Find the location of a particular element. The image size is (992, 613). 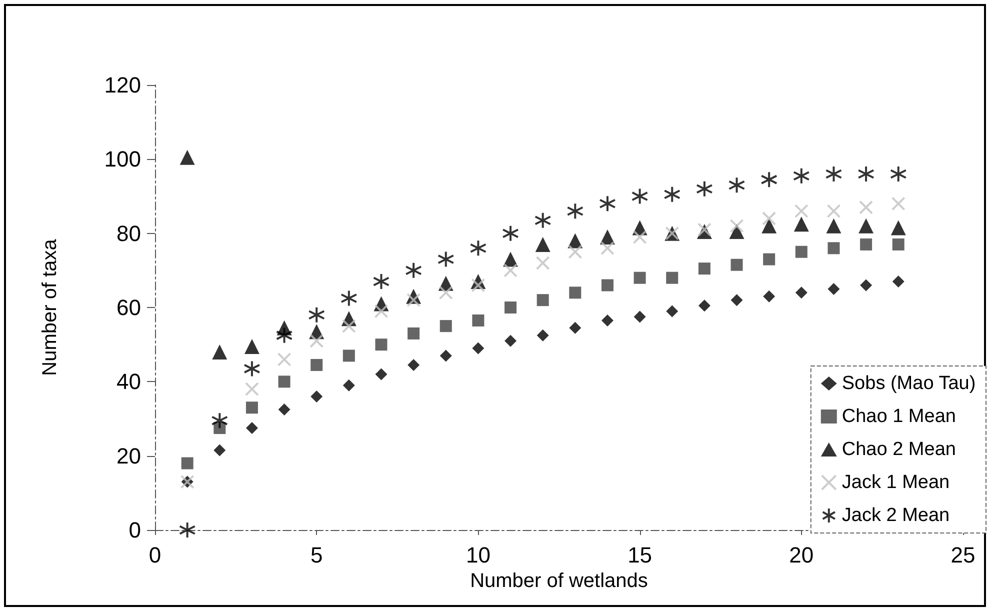

x-tick-label: 15 is located at coordinates (640, 555).